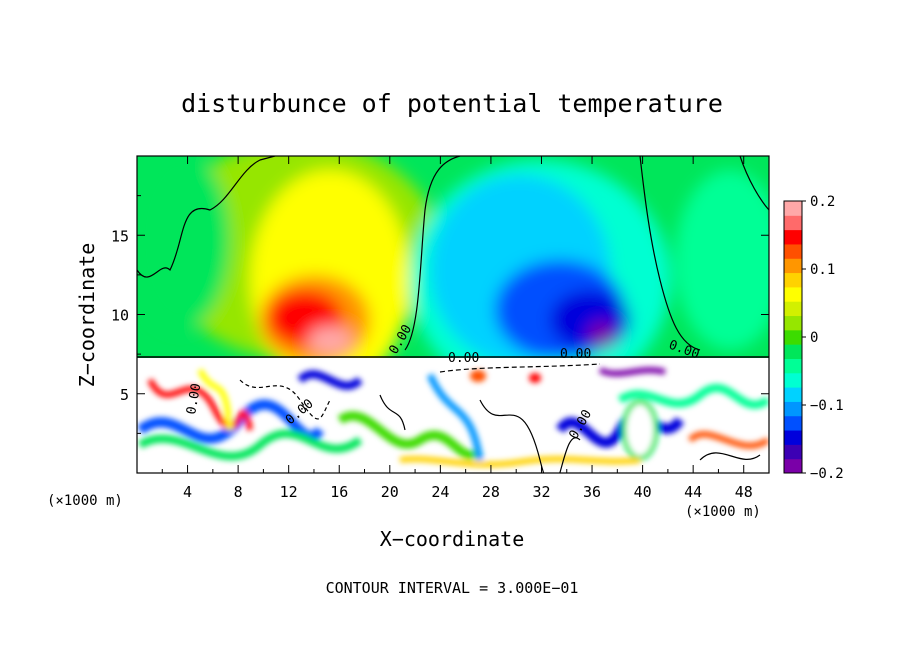  I want to click on lower-field, so click(453, 417).